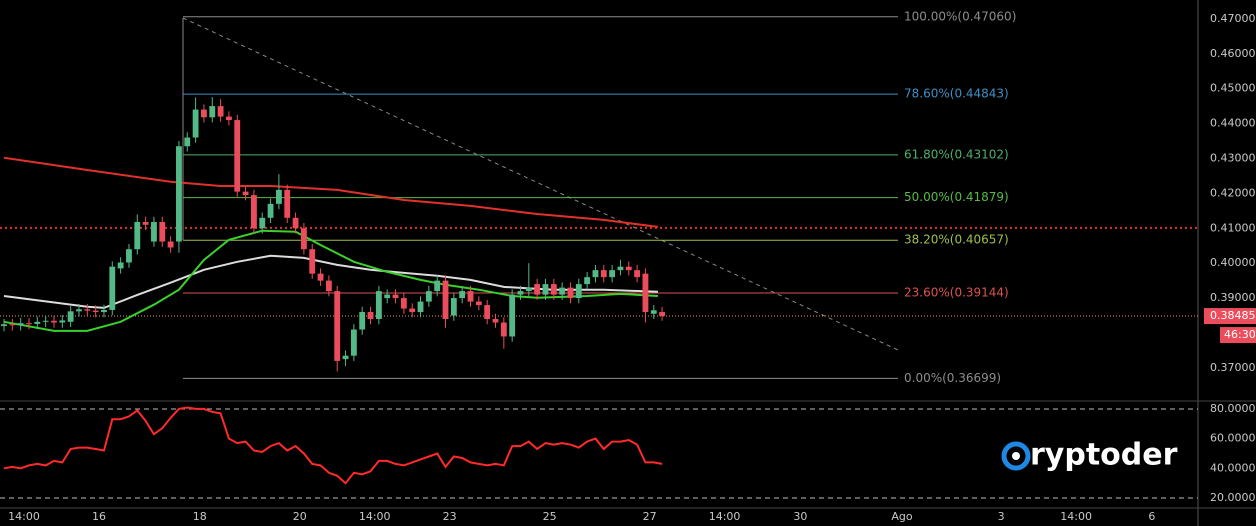 The height and width of the screenshot is (526, 1256). What do you see at coordinates (1233, 53) in the screenshot?
I see `y-tick-label: 0.46000` at bounding box center [1233, 53].